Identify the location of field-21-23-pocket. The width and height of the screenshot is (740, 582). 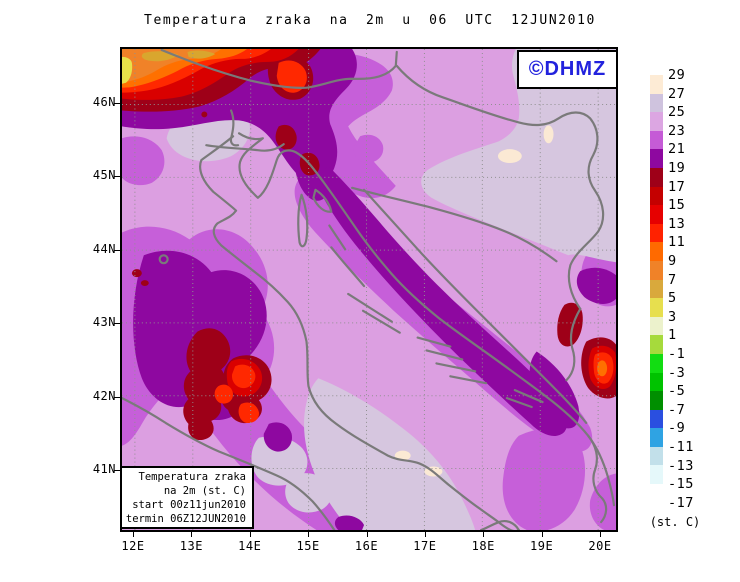
(368, 149).